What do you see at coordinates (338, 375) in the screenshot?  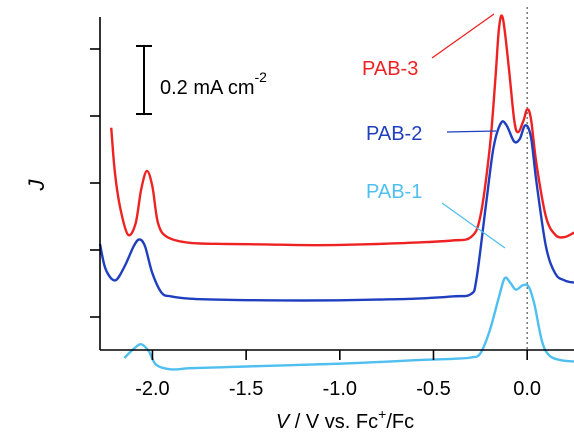 I see `x-ticks: -2.0 -1.5 -1.0 -0.5 0.0` at bounding box center [338, 375].